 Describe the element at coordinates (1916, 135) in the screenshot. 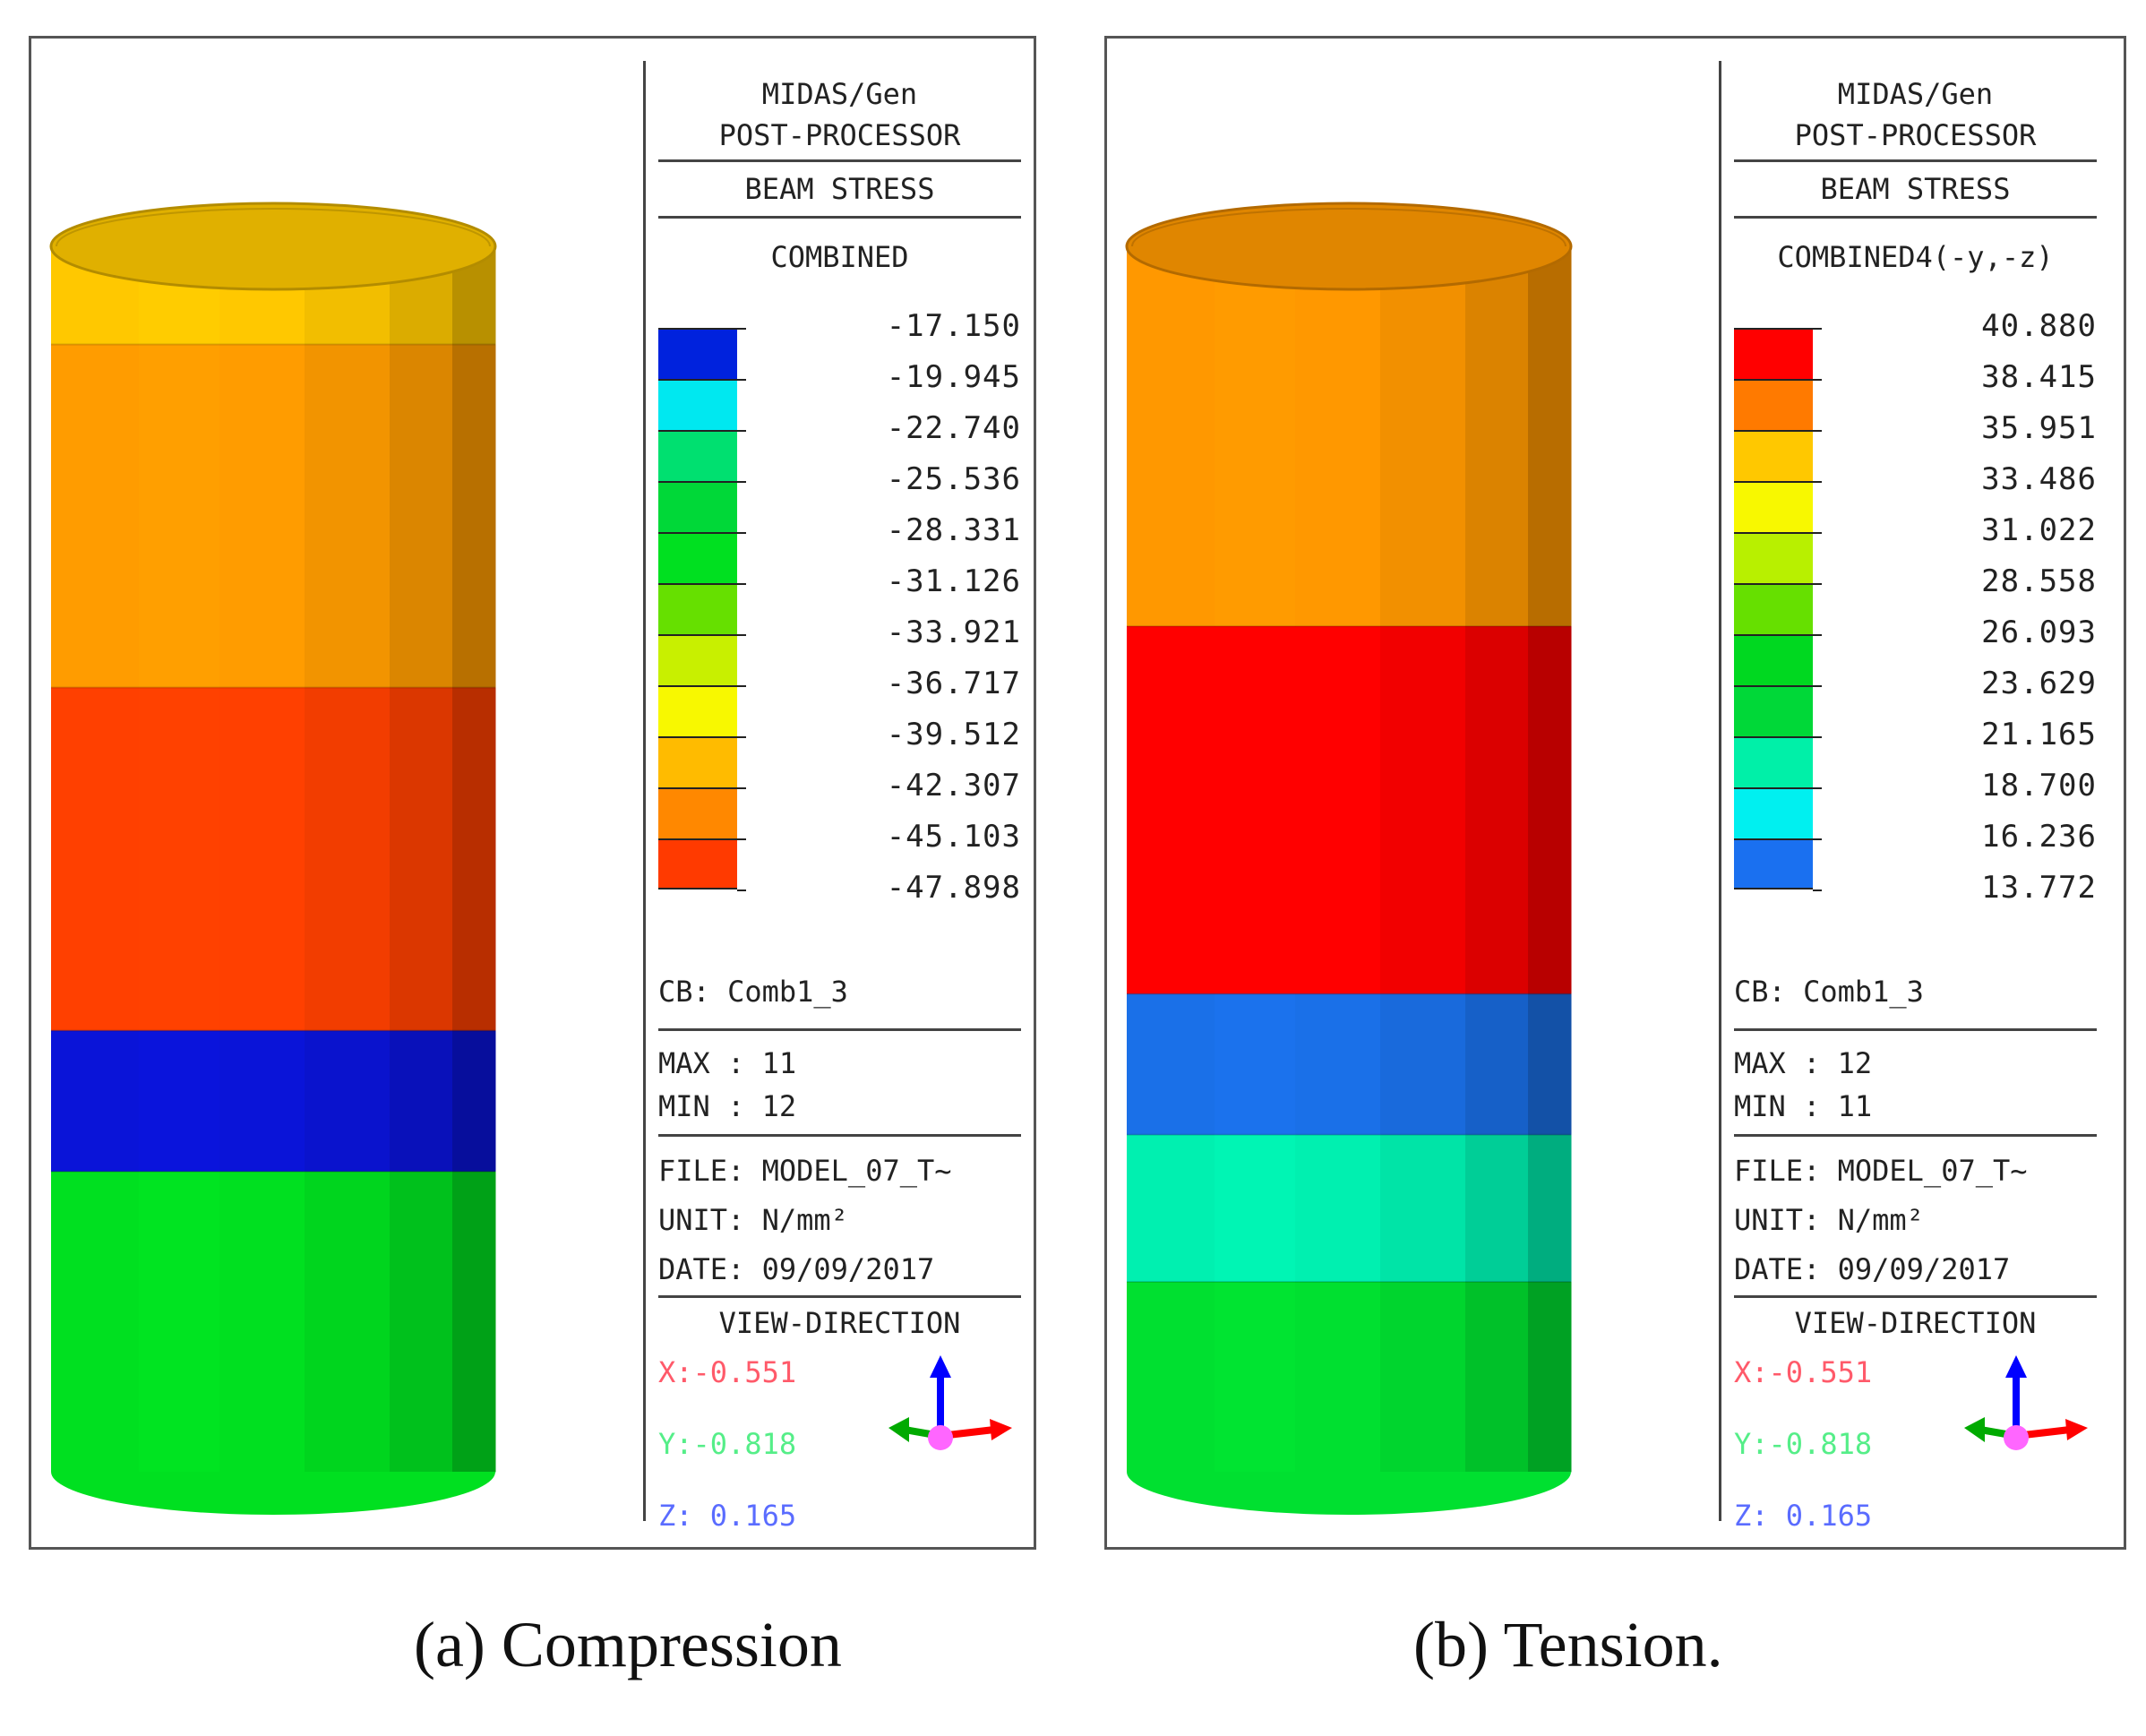

I see `software-subtitle: POST-PROCESSOR` at that location.